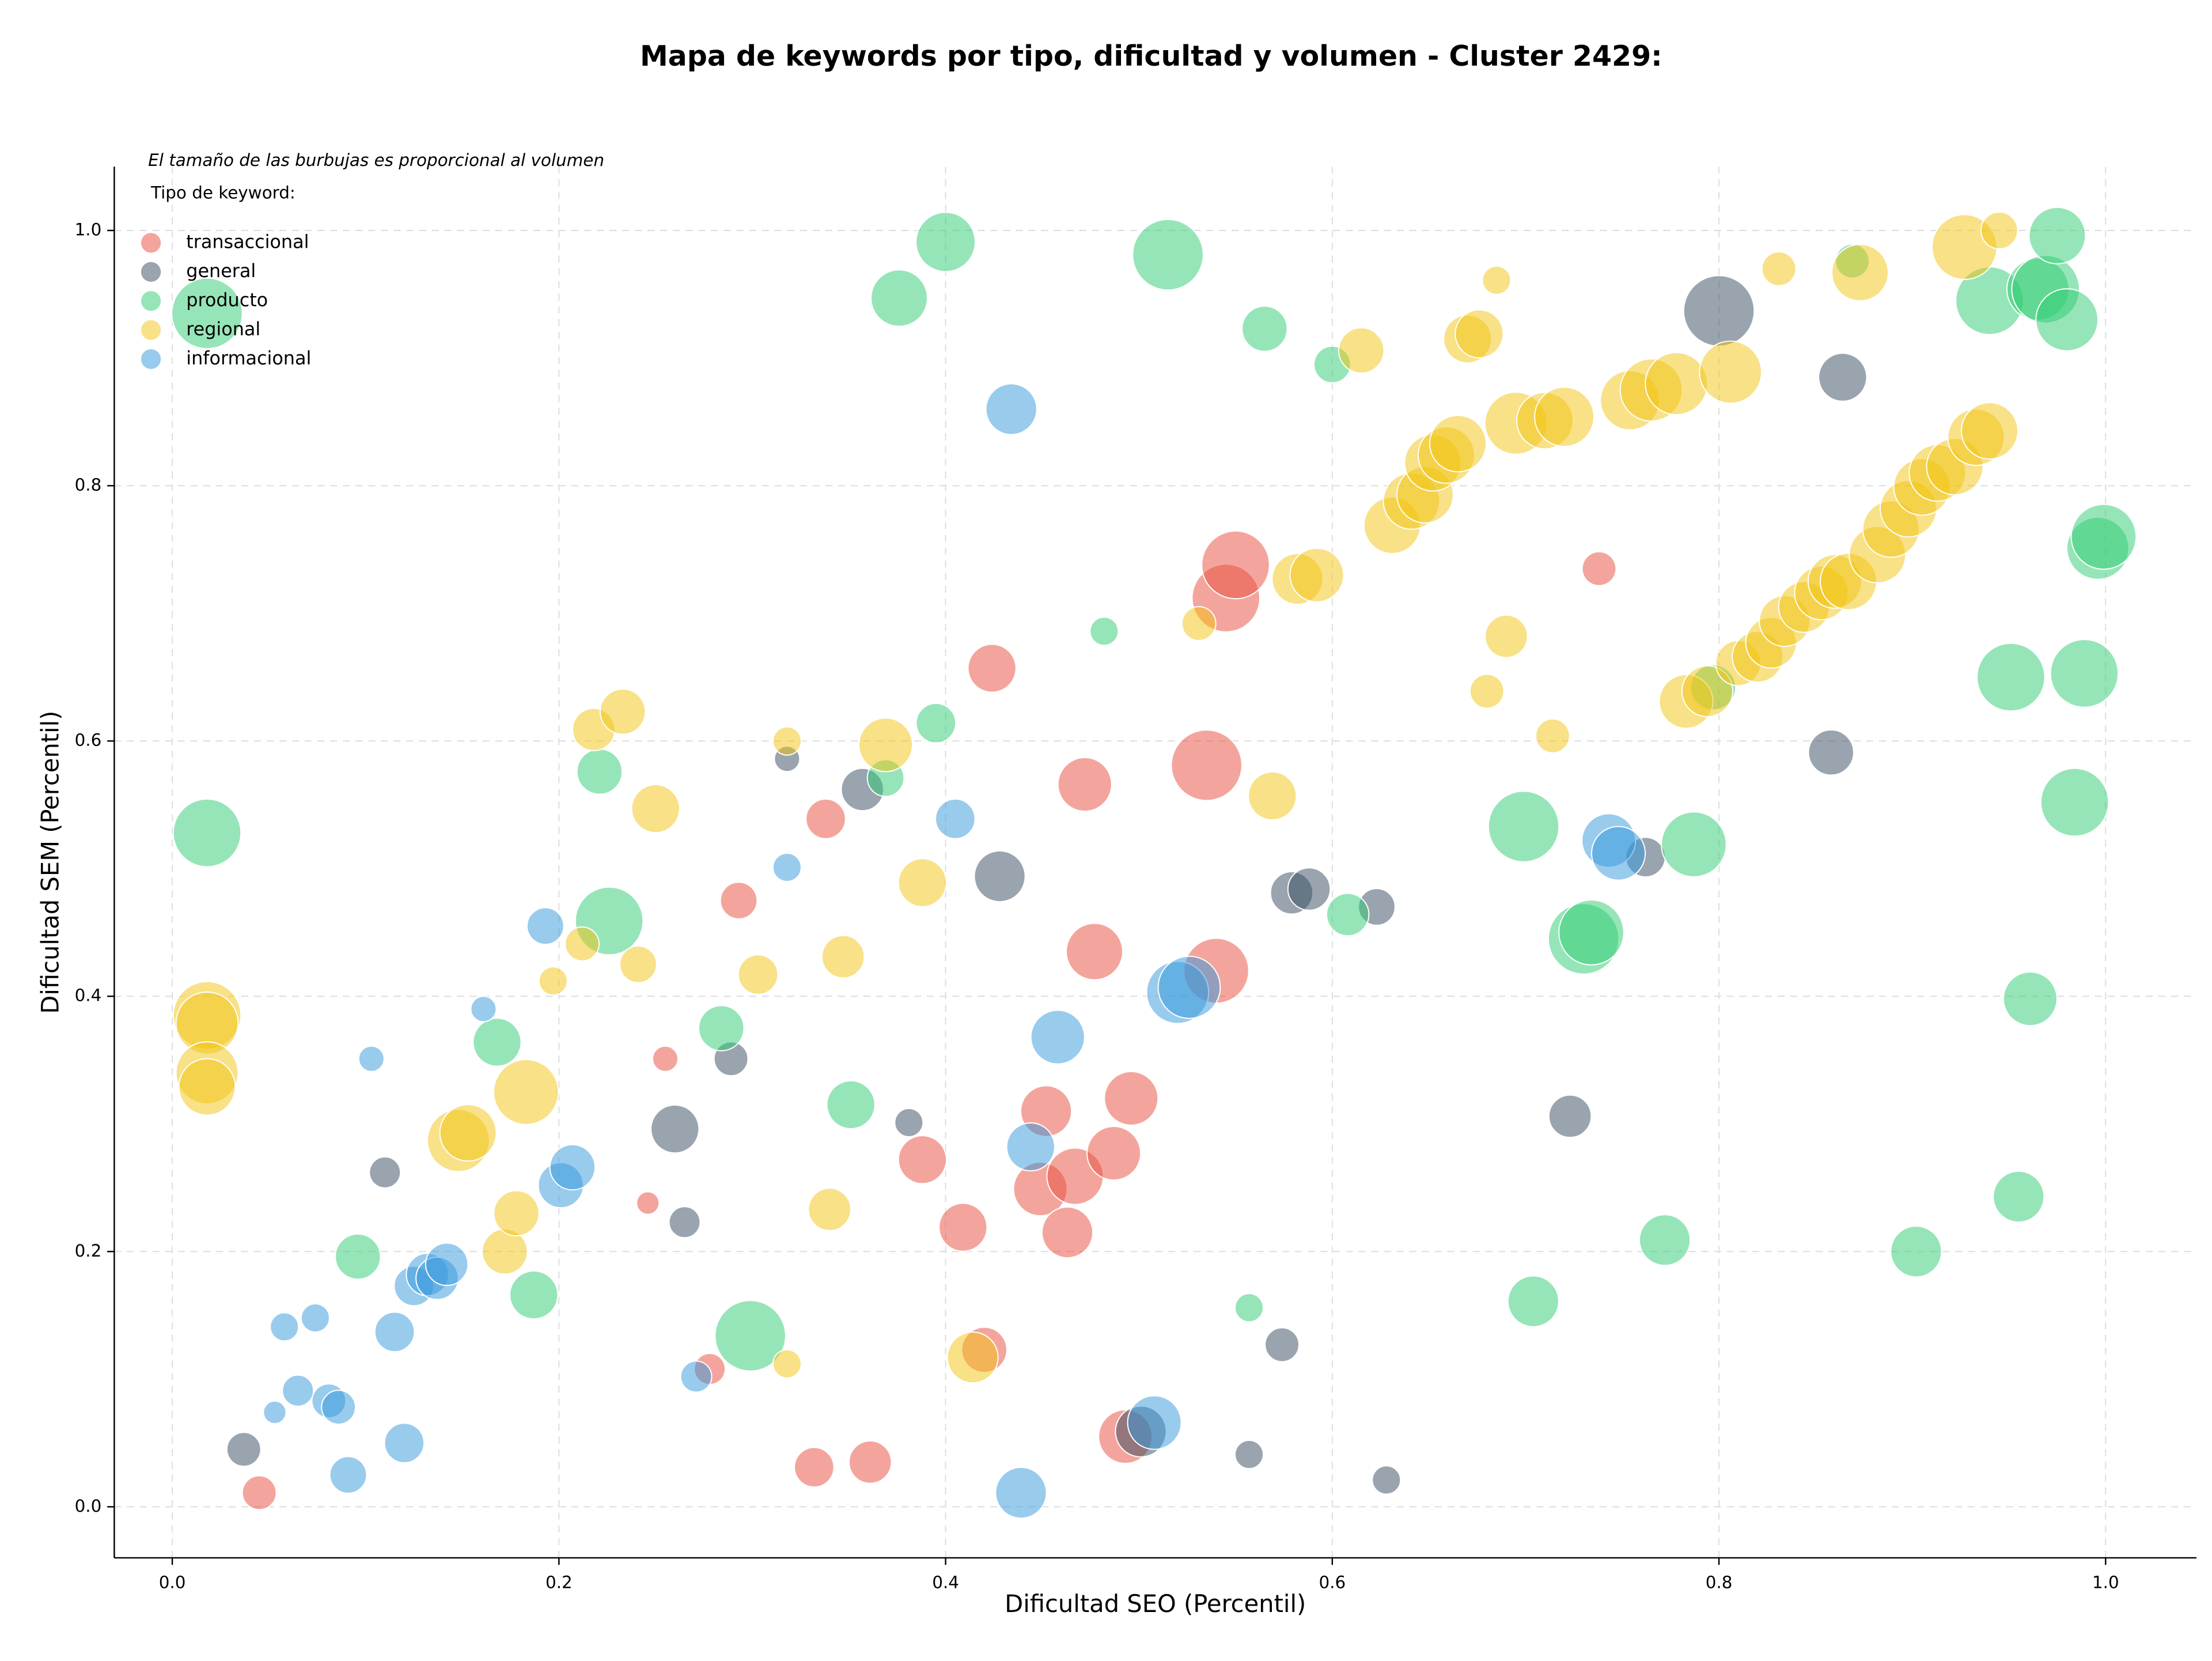  I want to click on x-tick-label: 0.2, so click(559, 1582).